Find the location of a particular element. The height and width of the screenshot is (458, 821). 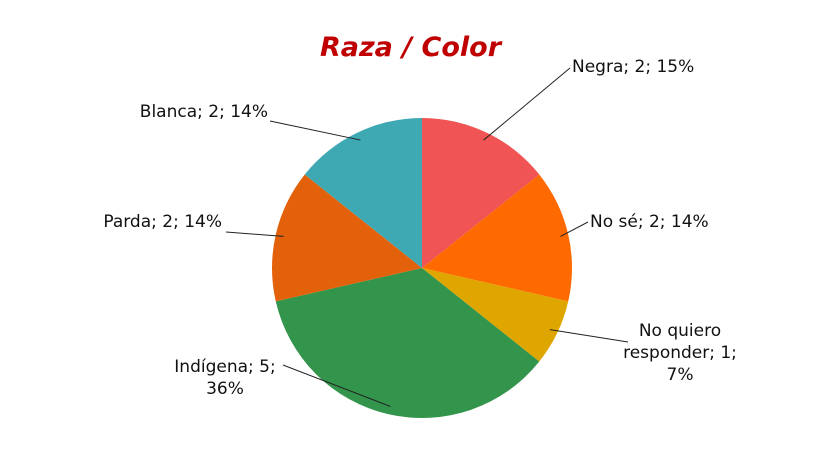

data-label: Parda; 2; 14% is located at coordinates (162, 222).